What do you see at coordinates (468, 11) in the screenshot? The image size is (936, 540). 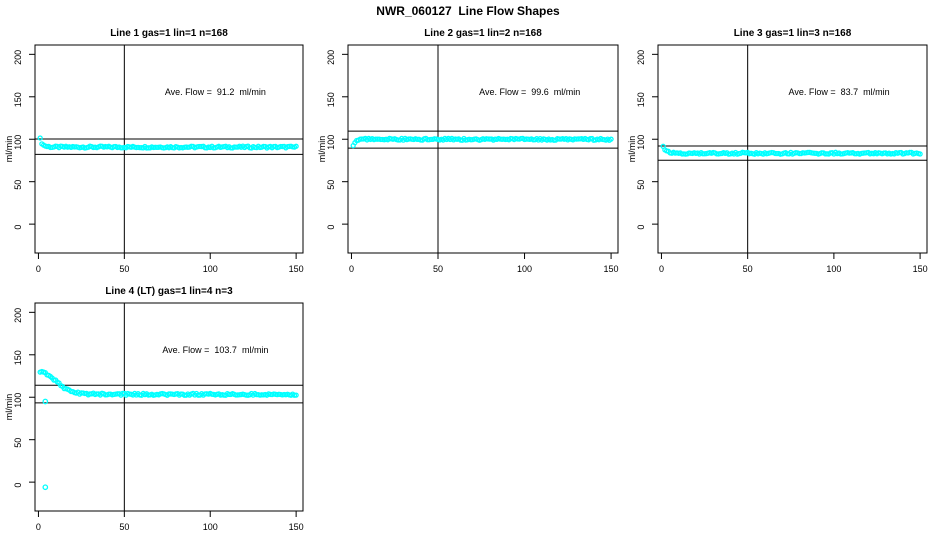 I see `main-title: NWR_060127 Line Flow Shapes` at bounding box center [468, 11].